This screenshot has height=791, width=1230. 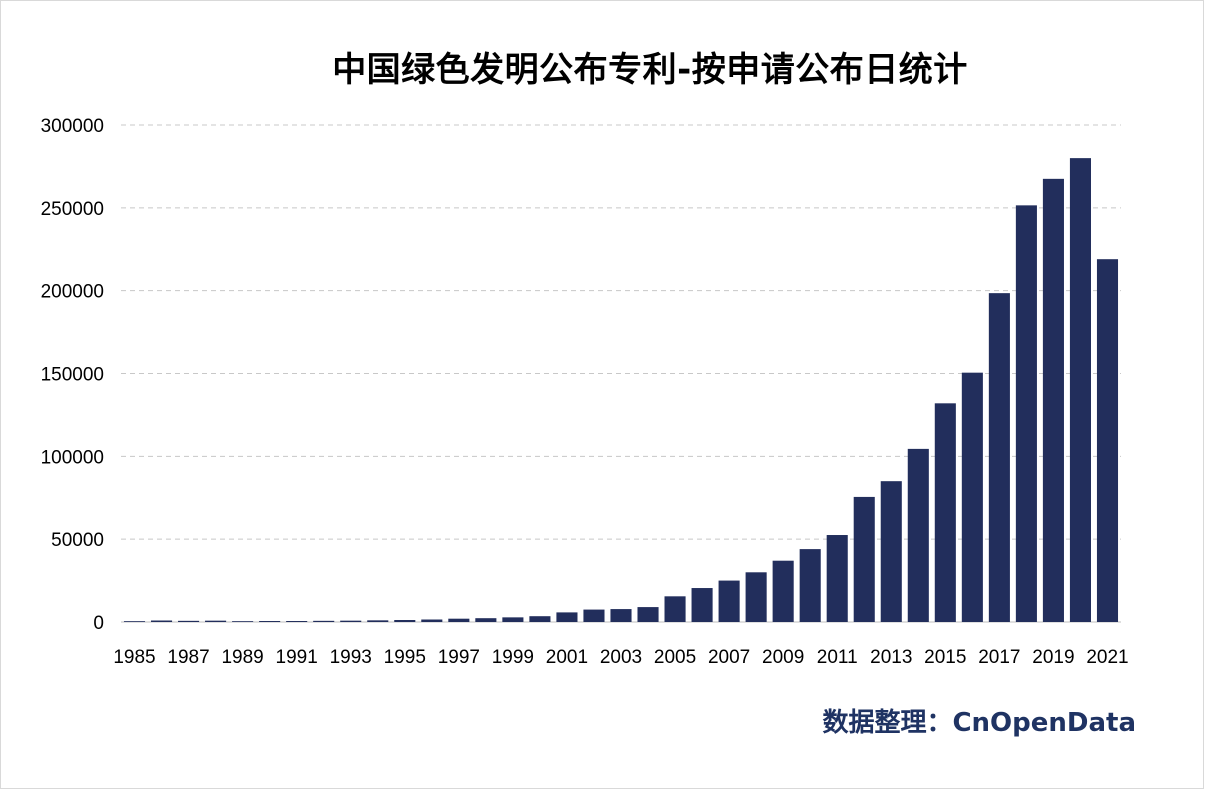 What do you see at coordinates (729, 601) in the screenshot?
I see `bar-2007` at bounding box center [729, 601].